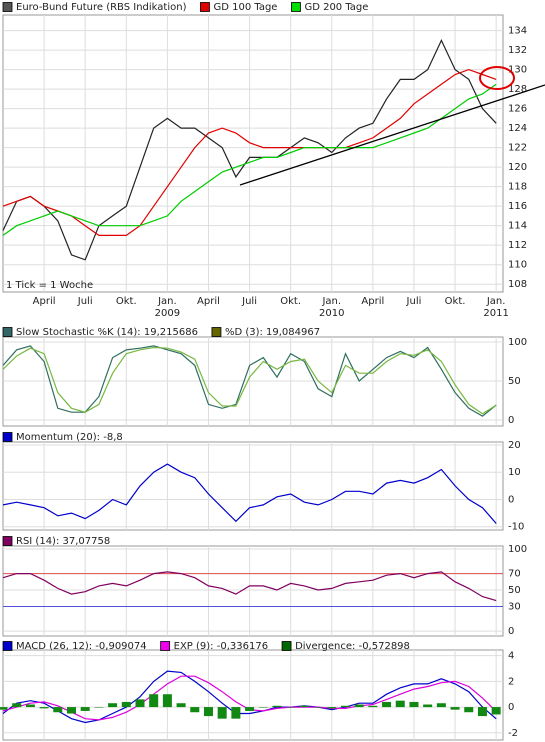 Image resolution: width=545 pixels, height=742 pixels. Describe the element at coordinates (392, 135) in the screenshot. I see `trend-line` at that location.